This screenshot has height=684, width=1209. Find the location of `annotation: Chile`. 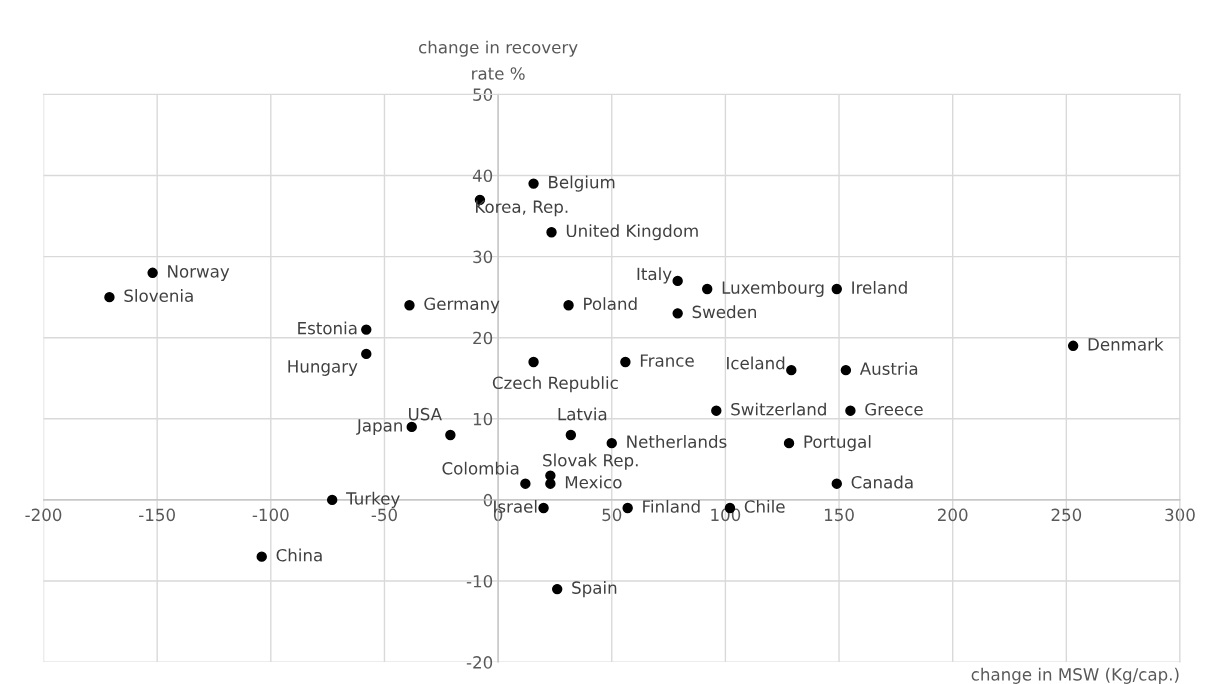

annotation: Chile is located at coordinates (764, 506).